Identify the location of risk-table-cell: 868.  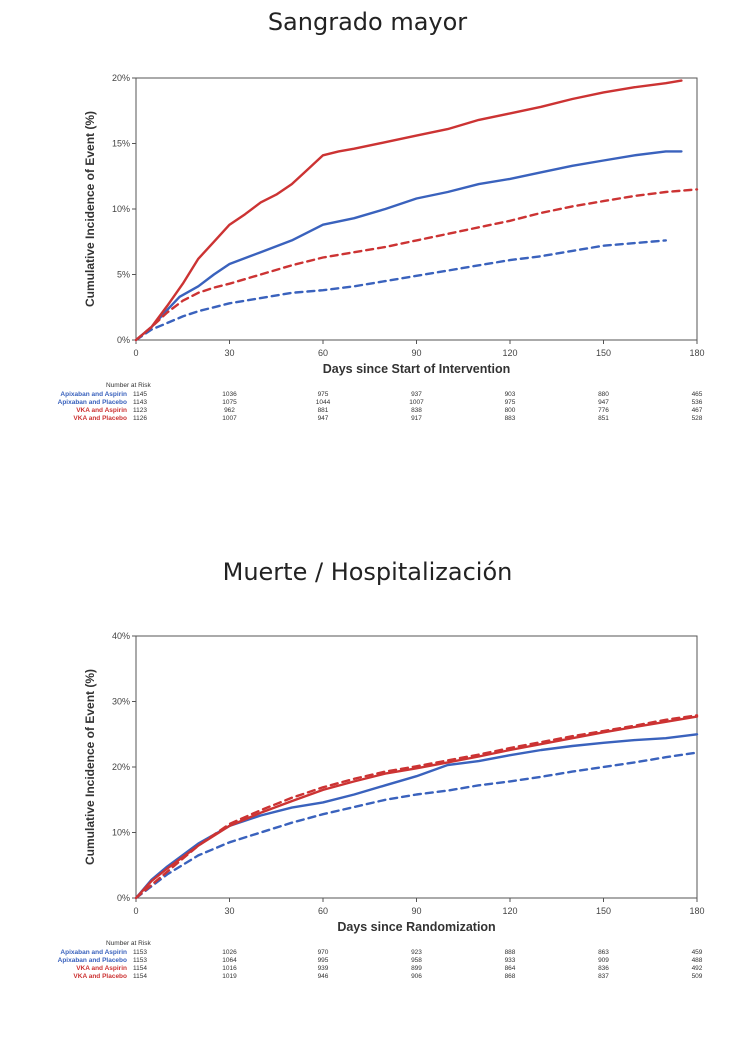
(510, 976).